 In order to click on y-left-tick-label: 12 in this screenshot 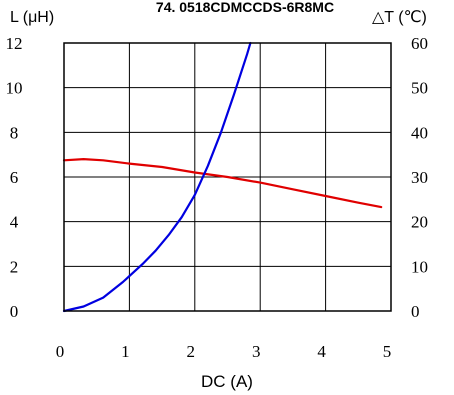, I will do `click(14, 43)`.